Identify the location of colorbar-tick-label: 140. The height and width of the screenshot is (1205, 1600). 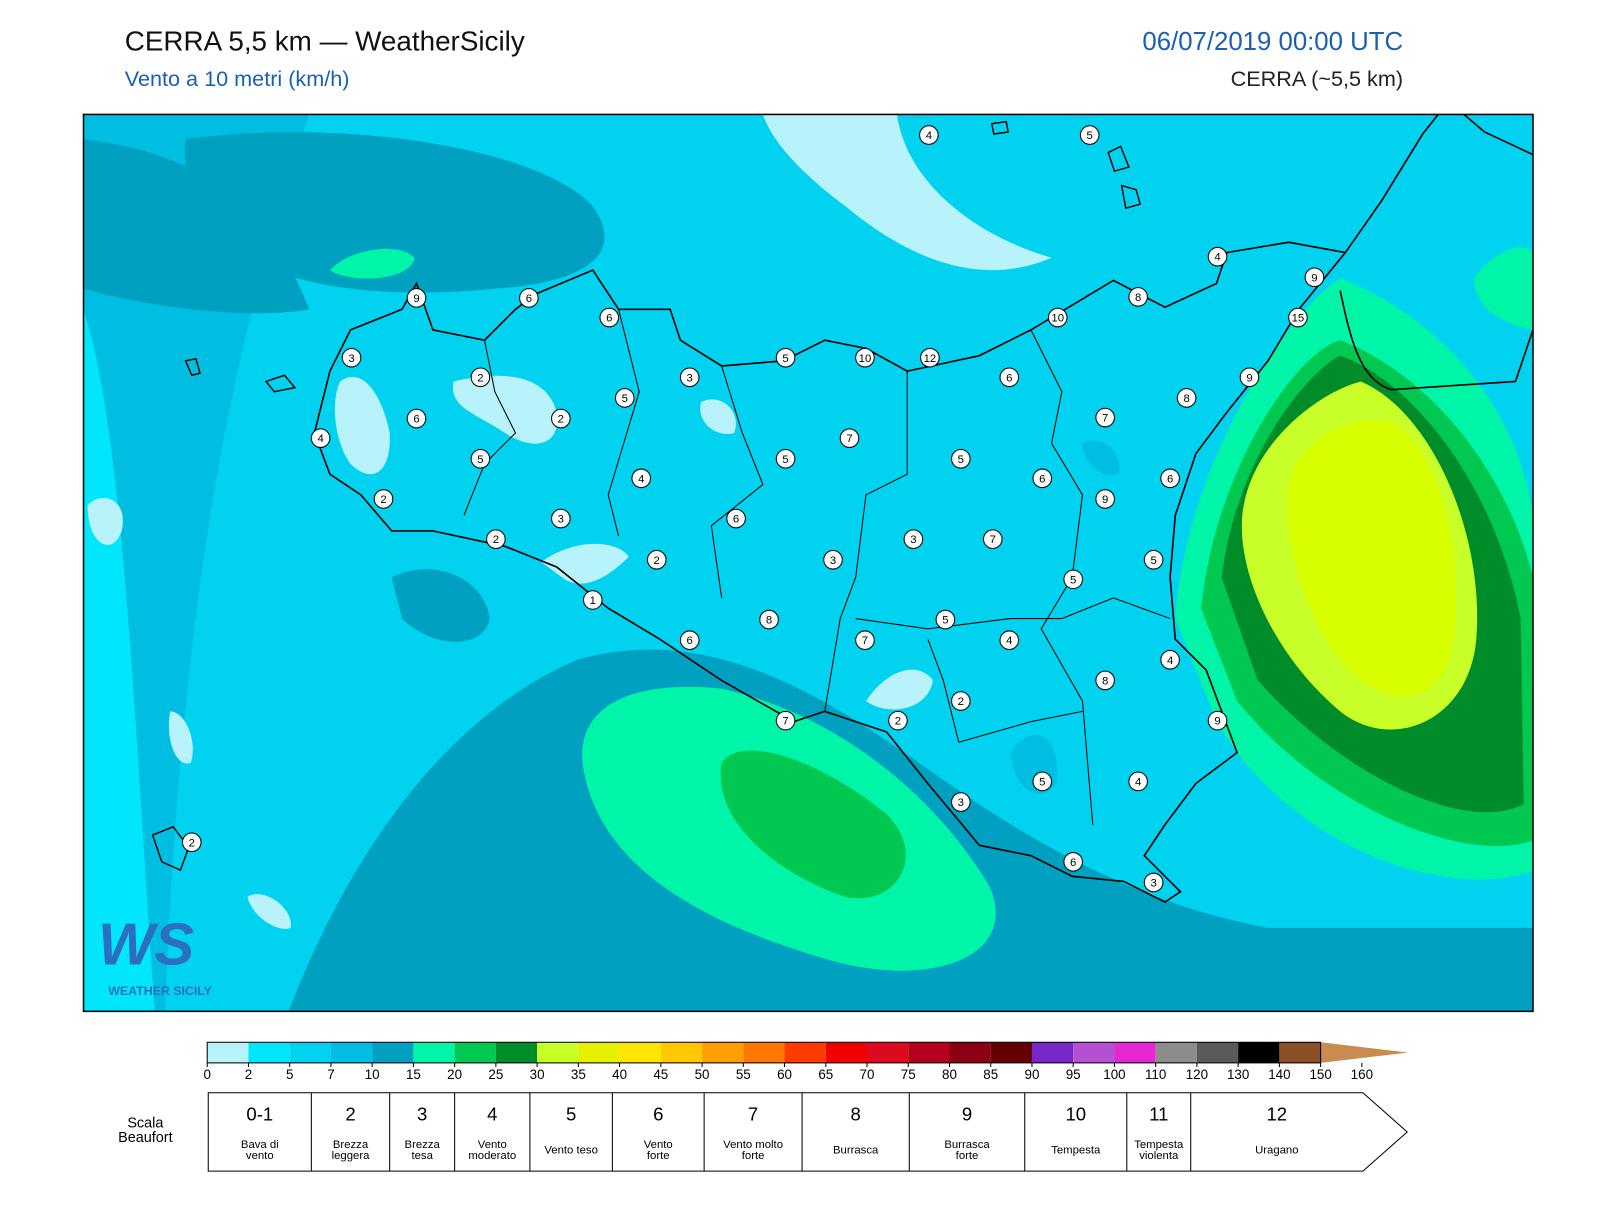
(1279, 1074).